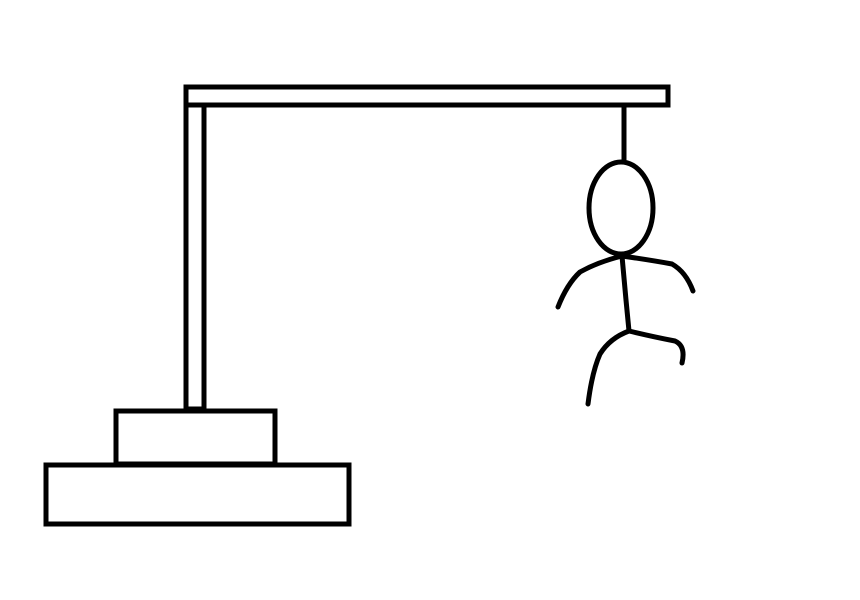 The height and width of the screenshot is (600, 860). What do you see at coordinates (657, 273) in the screenshot?
I see `figure-right-arm` at bounding box center [657, 273].